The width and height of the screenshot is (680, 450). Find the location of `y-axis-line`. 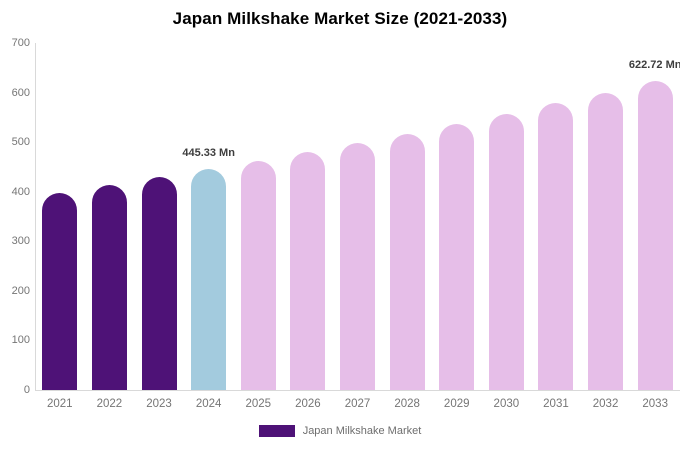

y-axis-line is located at coordinates (35, 216).